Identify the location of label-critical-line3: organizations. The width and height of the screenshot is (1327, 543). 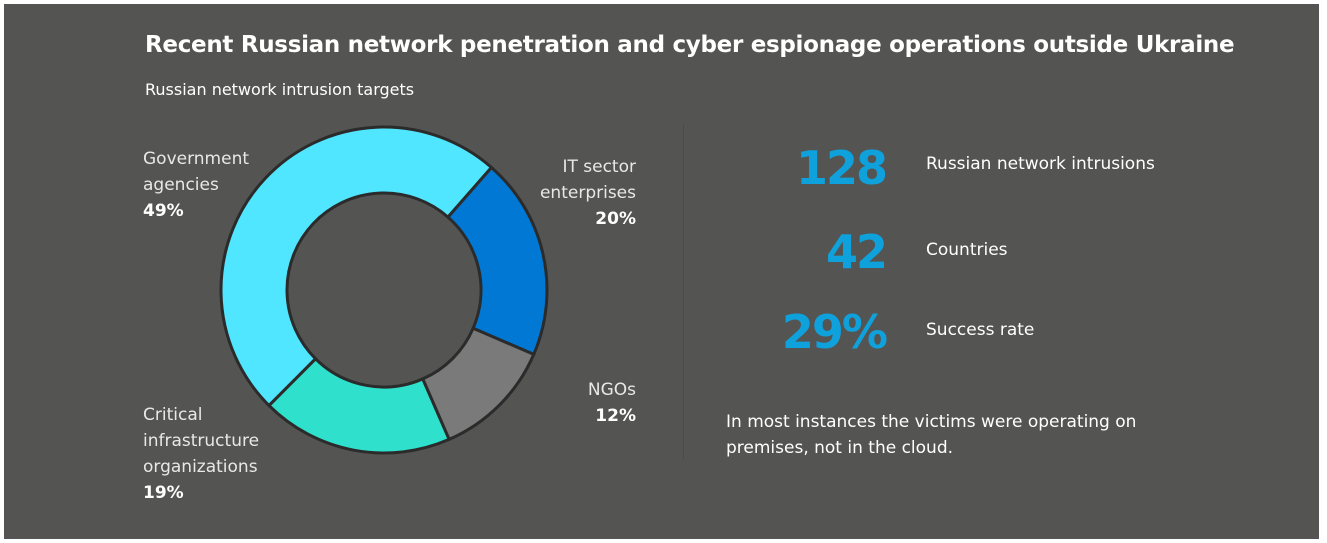
(200, 467).